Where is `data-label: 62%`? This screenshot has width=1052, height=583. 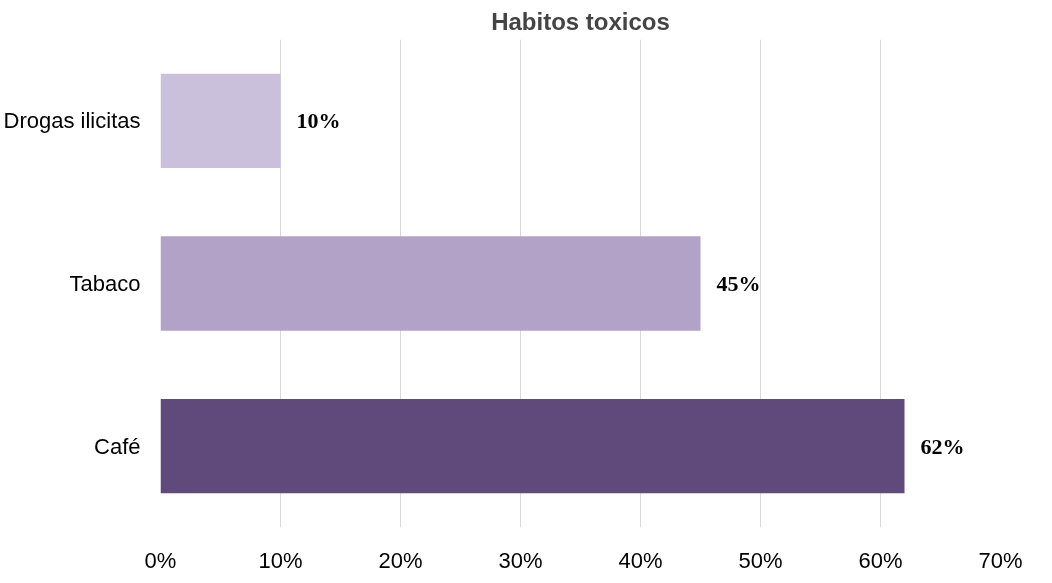 data-label: 62% is located at coordinates (942, 446).